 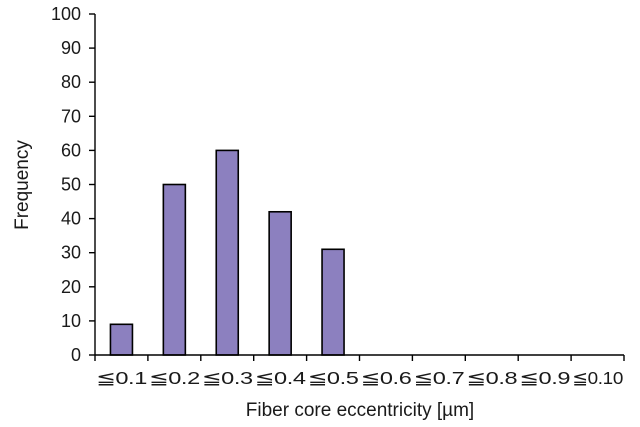 I want to click on y-tick-label: 0, so click(x=76, y=355).